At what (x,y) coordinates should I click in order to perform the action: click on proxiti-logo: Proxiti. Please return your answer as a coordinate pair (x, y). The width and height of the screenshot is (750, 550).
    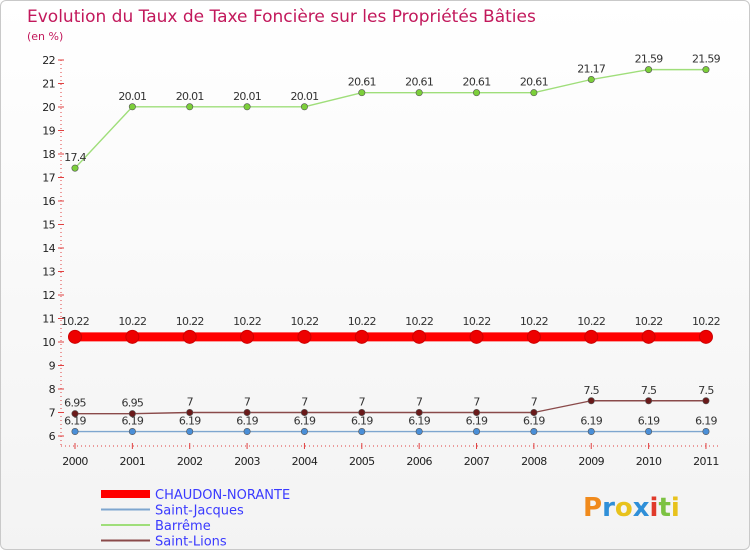
    Looking at the image, I should click on (631, 508).